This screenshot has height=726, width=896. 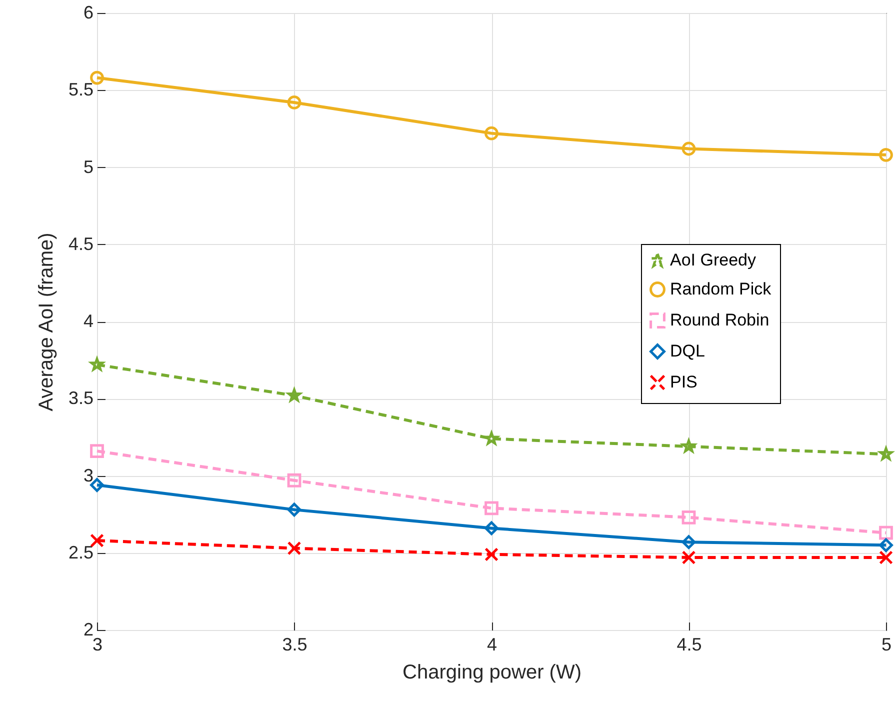 What do you see at coordinates (88, 630) in the screenshot?
I see `y-tick-label: 2` at bounding box center [88, 630].